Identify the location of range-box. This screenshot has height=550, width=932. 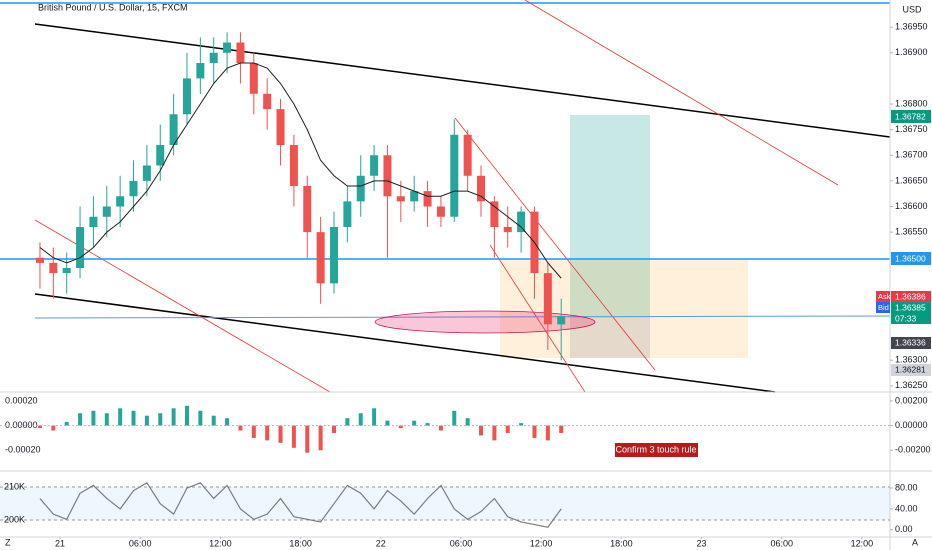
(624, 308).